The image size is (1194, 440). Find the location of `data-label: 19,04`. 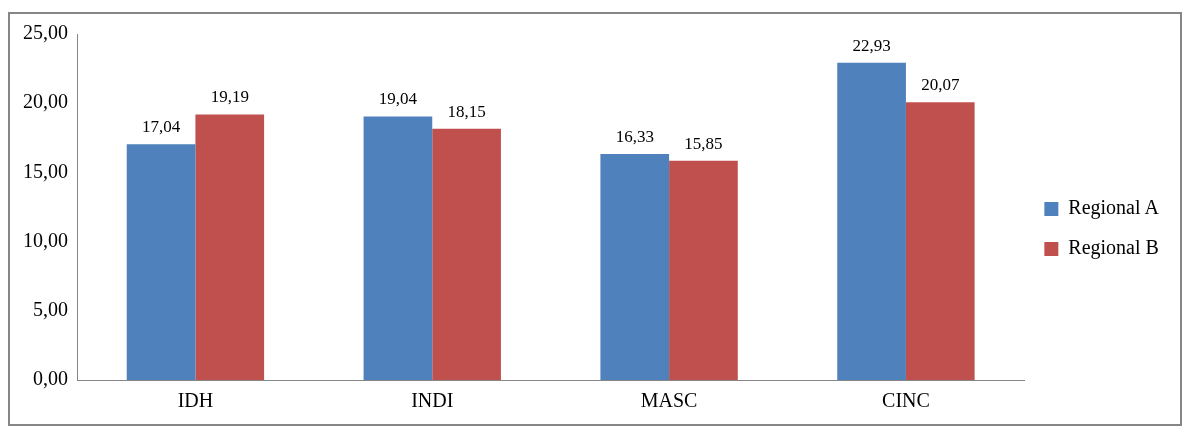

data-label: 19,04 is located at coordinates (398, 99).